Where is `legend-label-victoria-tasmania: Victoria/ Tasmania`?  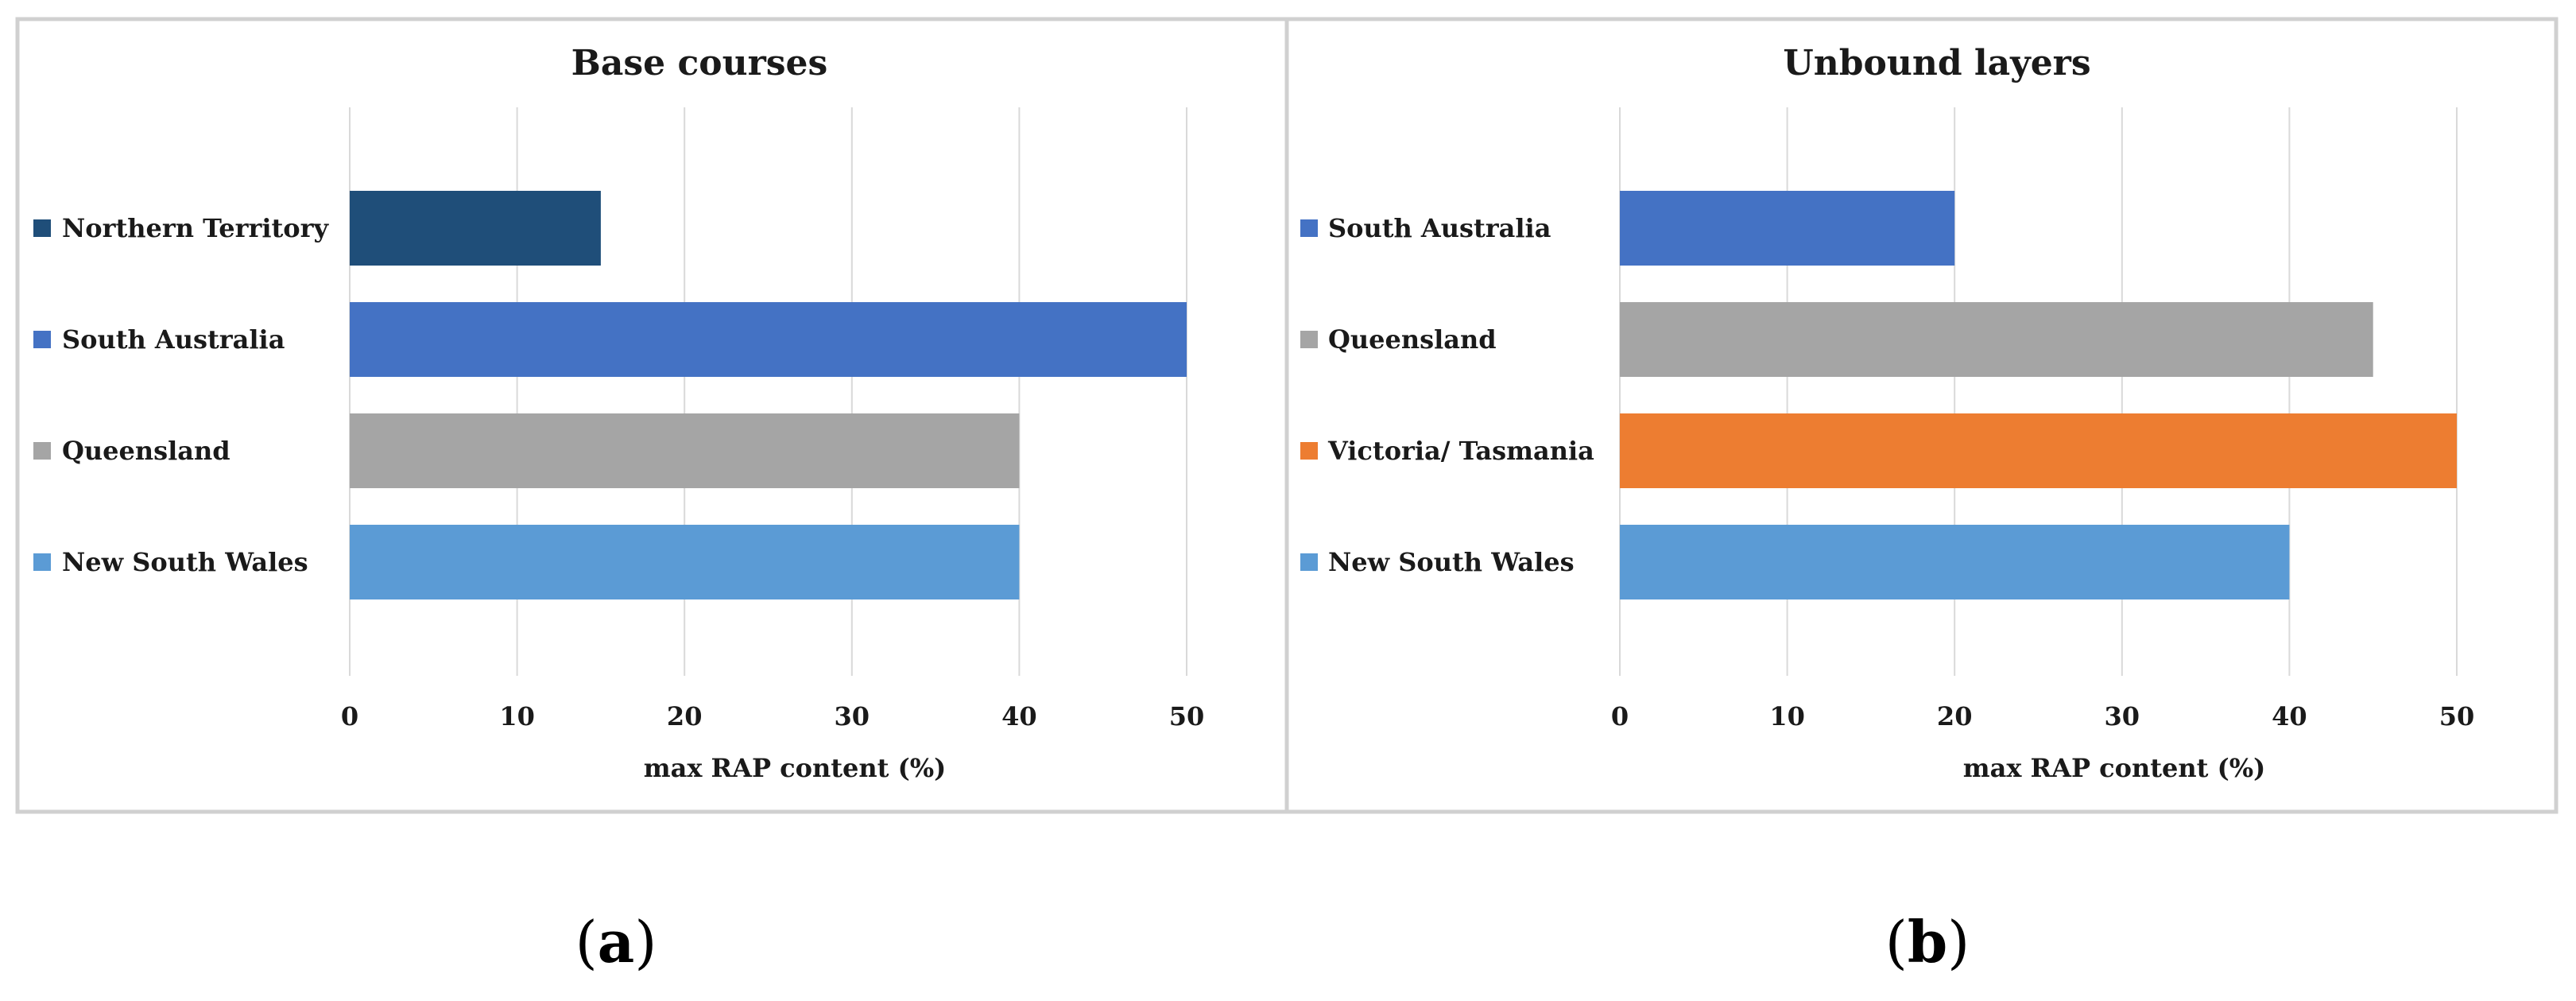 legend-label-victoria-tasmania: Victoria/ Tasmania is located at coordinates (1460, 451).